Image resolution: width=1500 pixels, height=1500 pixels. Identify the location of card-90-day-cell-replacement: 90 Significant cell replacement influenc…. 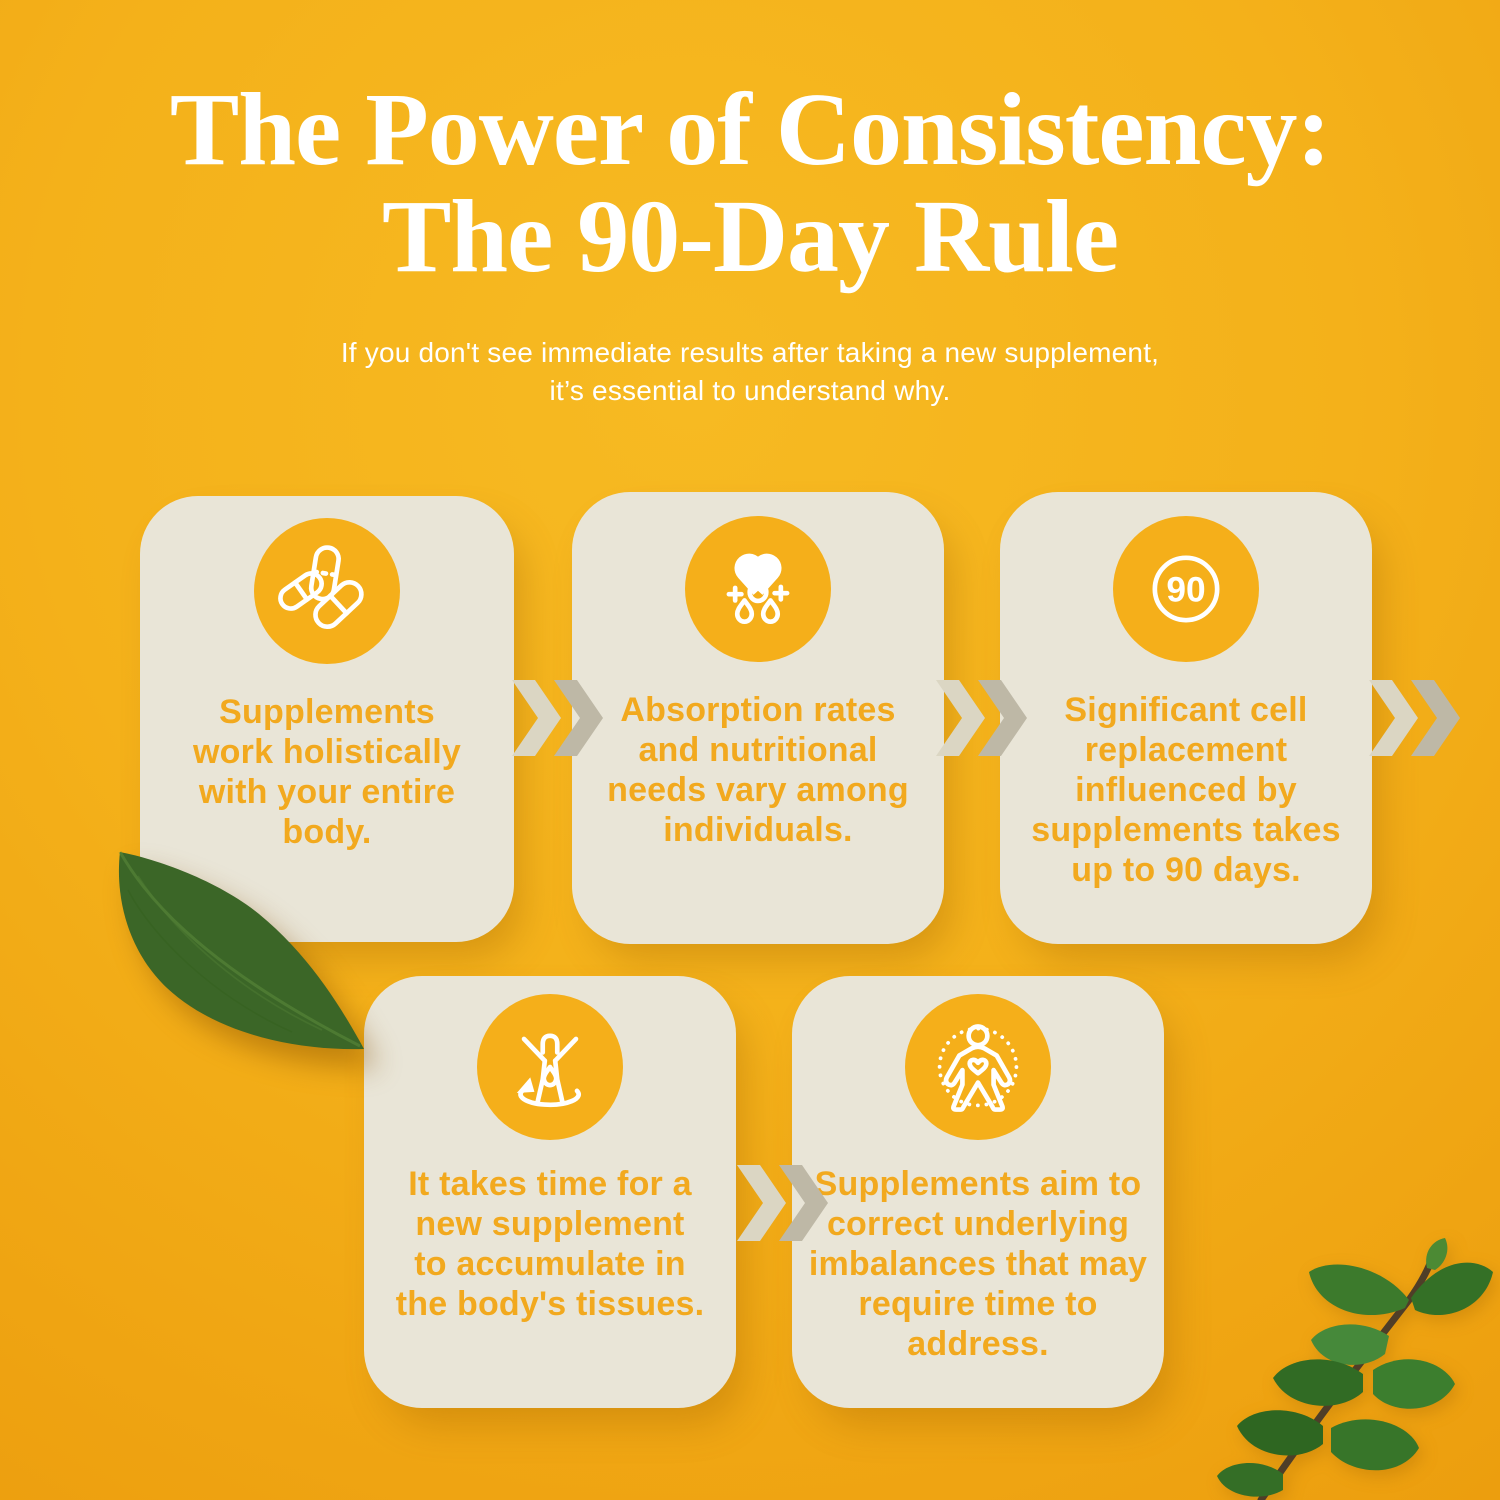
(1186, 718).